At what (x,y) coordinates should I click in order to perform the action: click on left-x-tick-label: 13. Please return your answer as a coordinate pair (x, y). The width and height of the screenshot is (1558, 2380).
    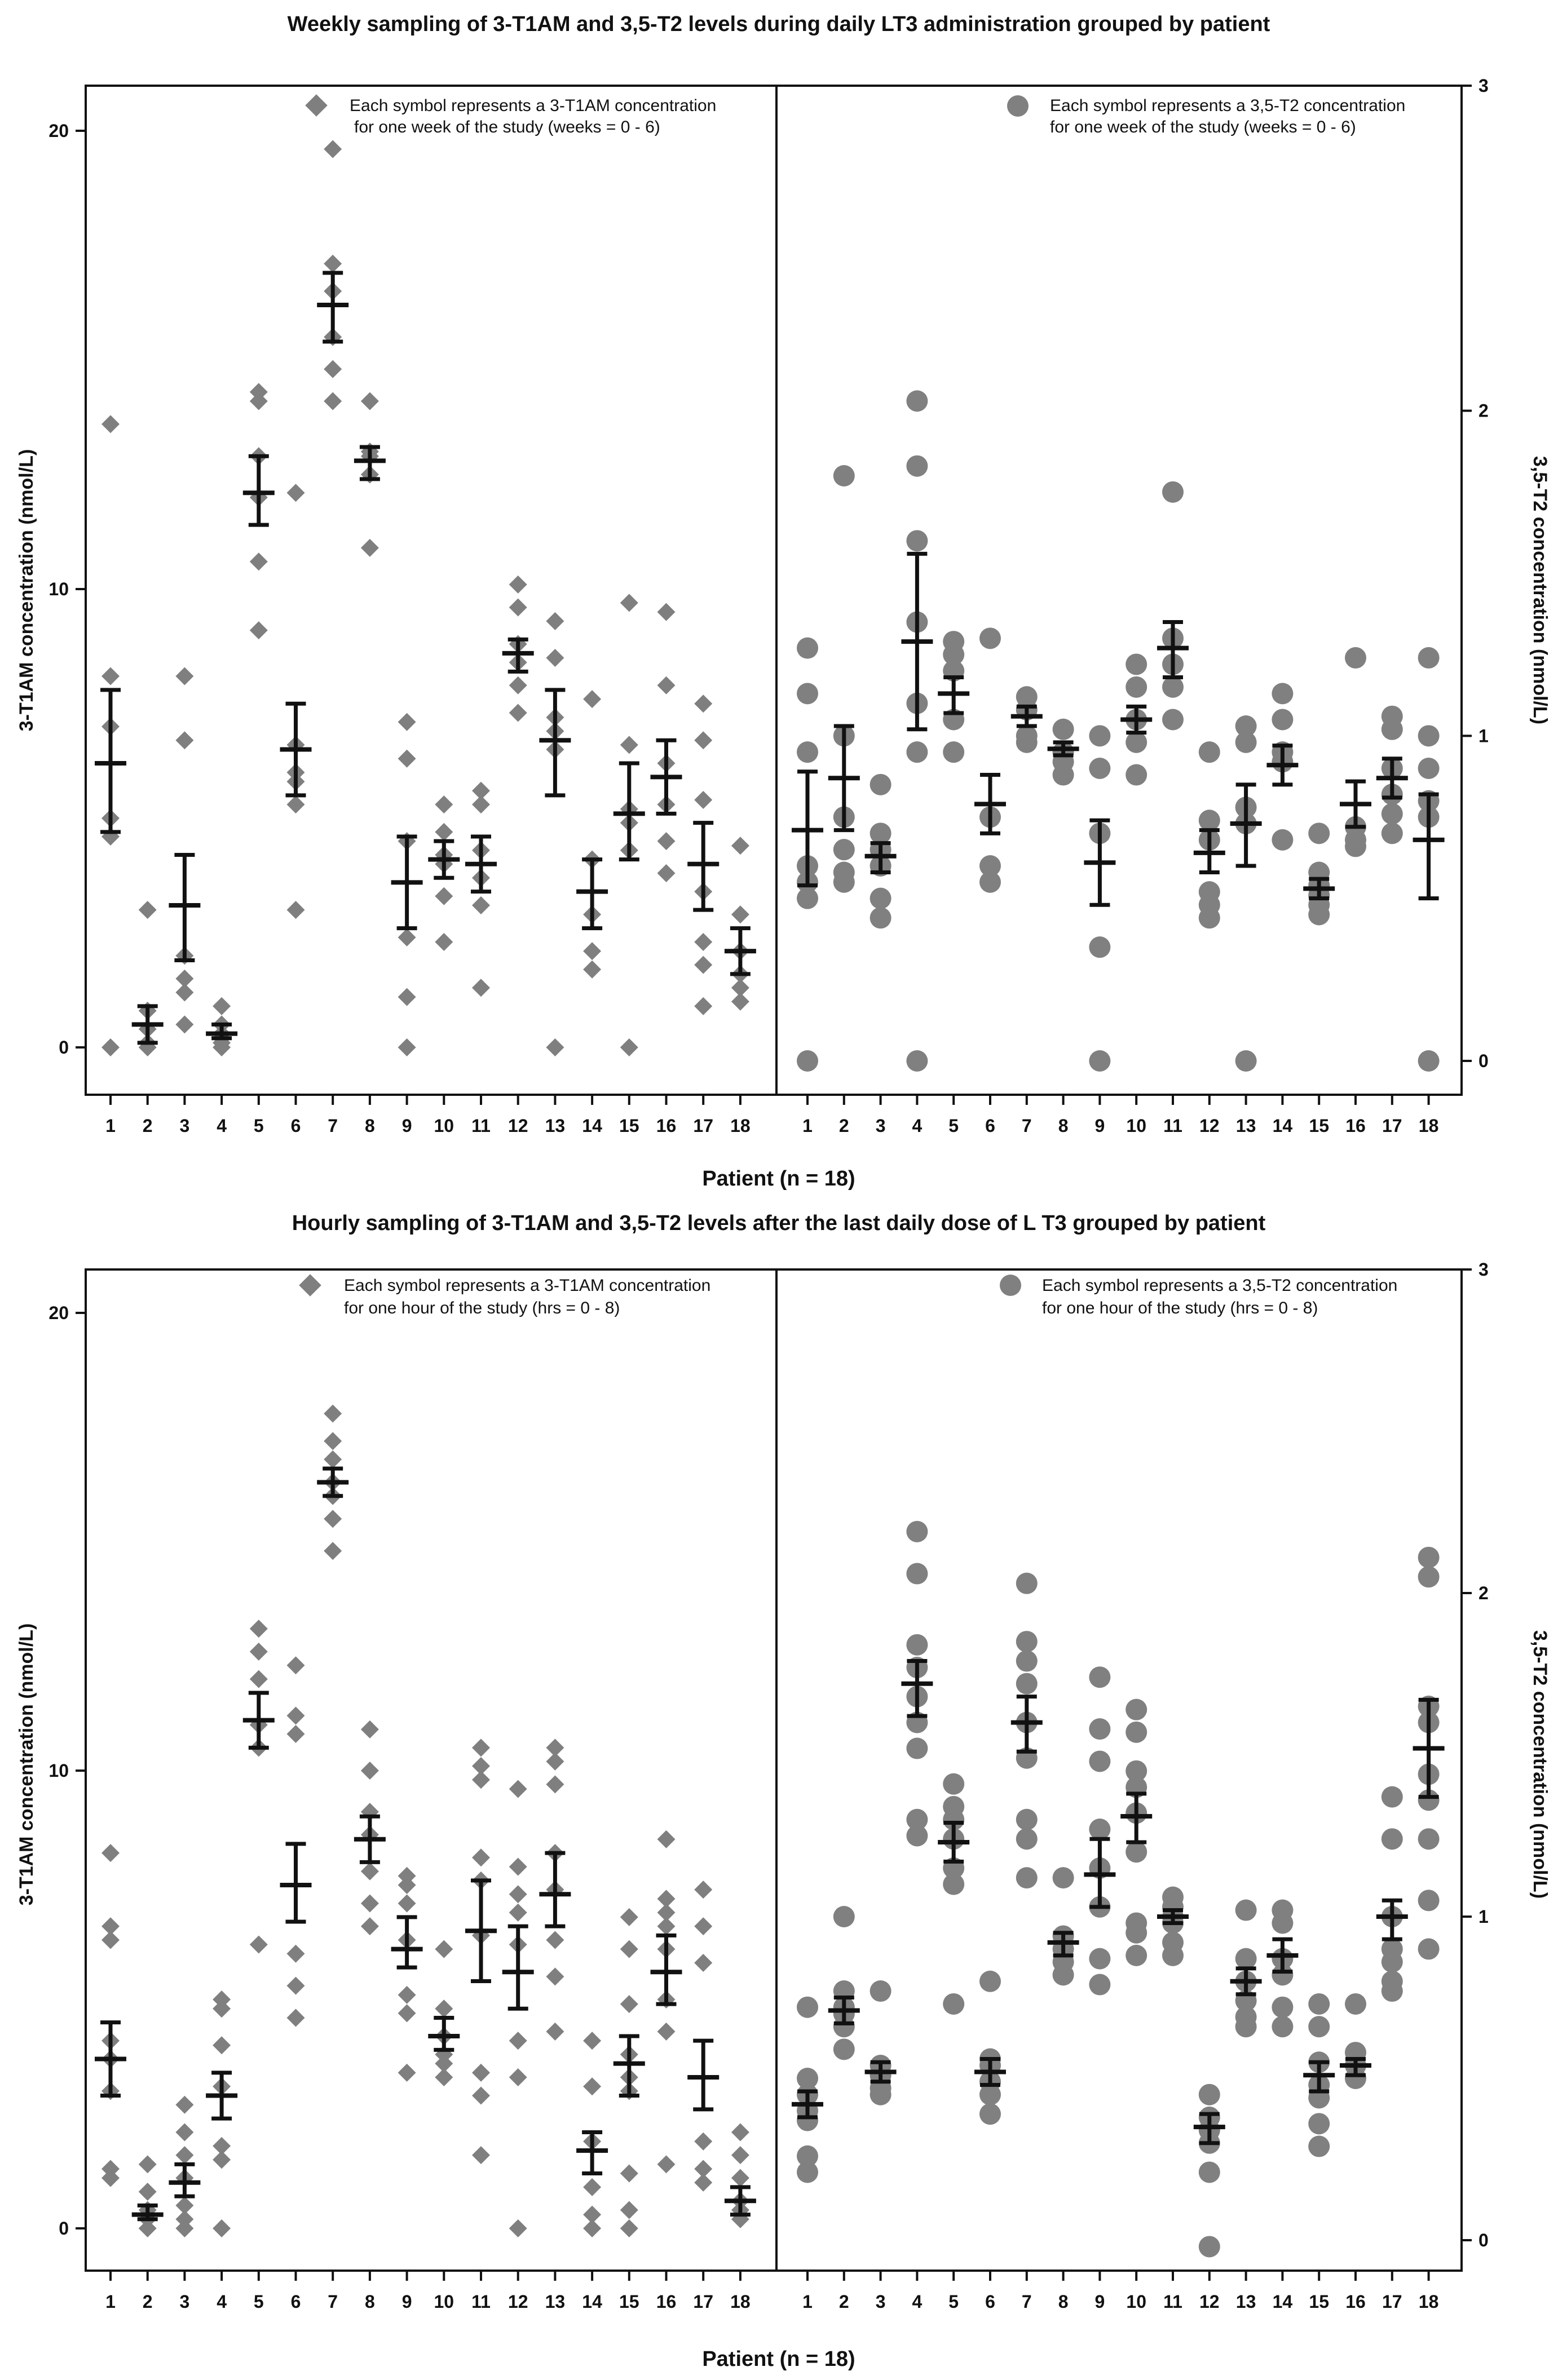
    Looking at the image, I should click on (556, 1126).